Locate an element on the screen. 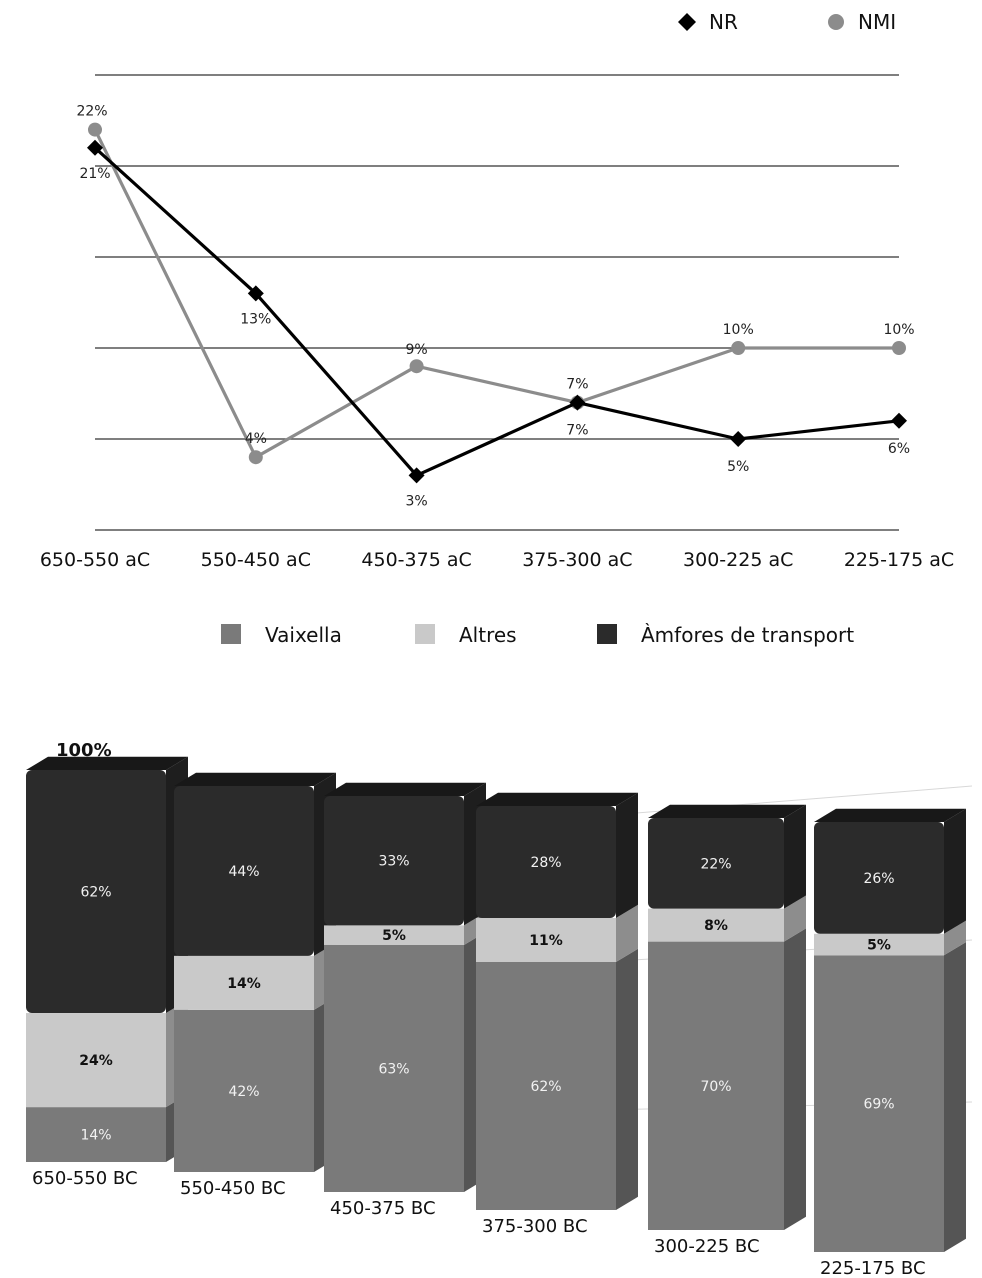  segment-label: 22% is located at coordinates (715, 864).